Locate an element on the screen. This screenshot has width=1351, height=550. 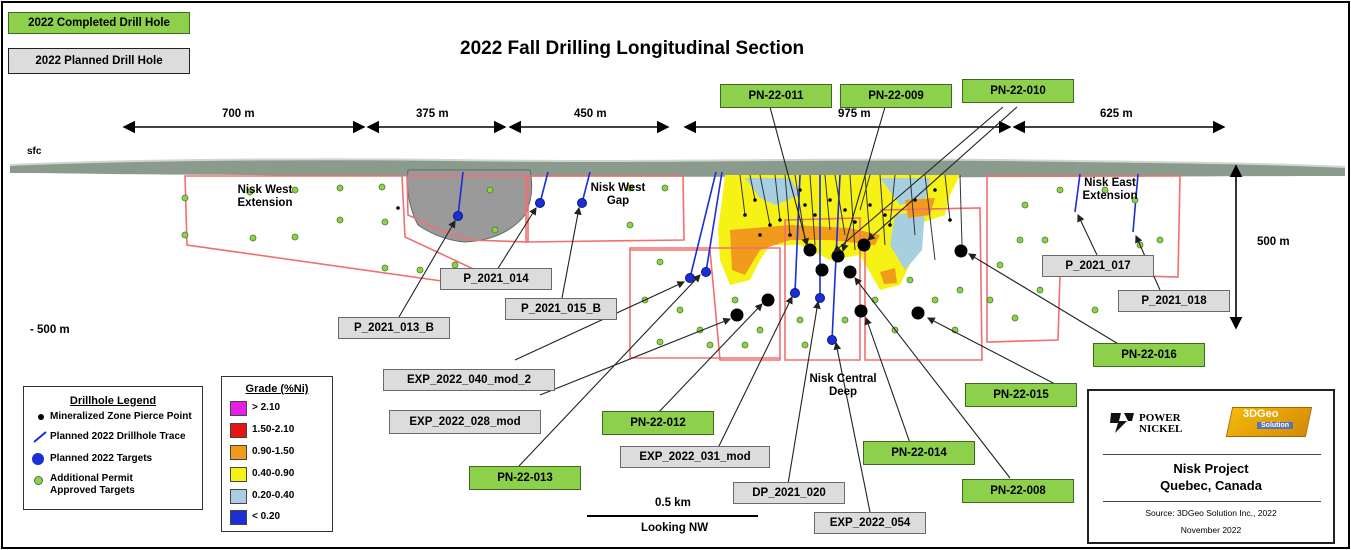
hole-label-exp-2022-040-mod-2: EXP_2022_040_mod_2 is located at coordinates (469, 380).